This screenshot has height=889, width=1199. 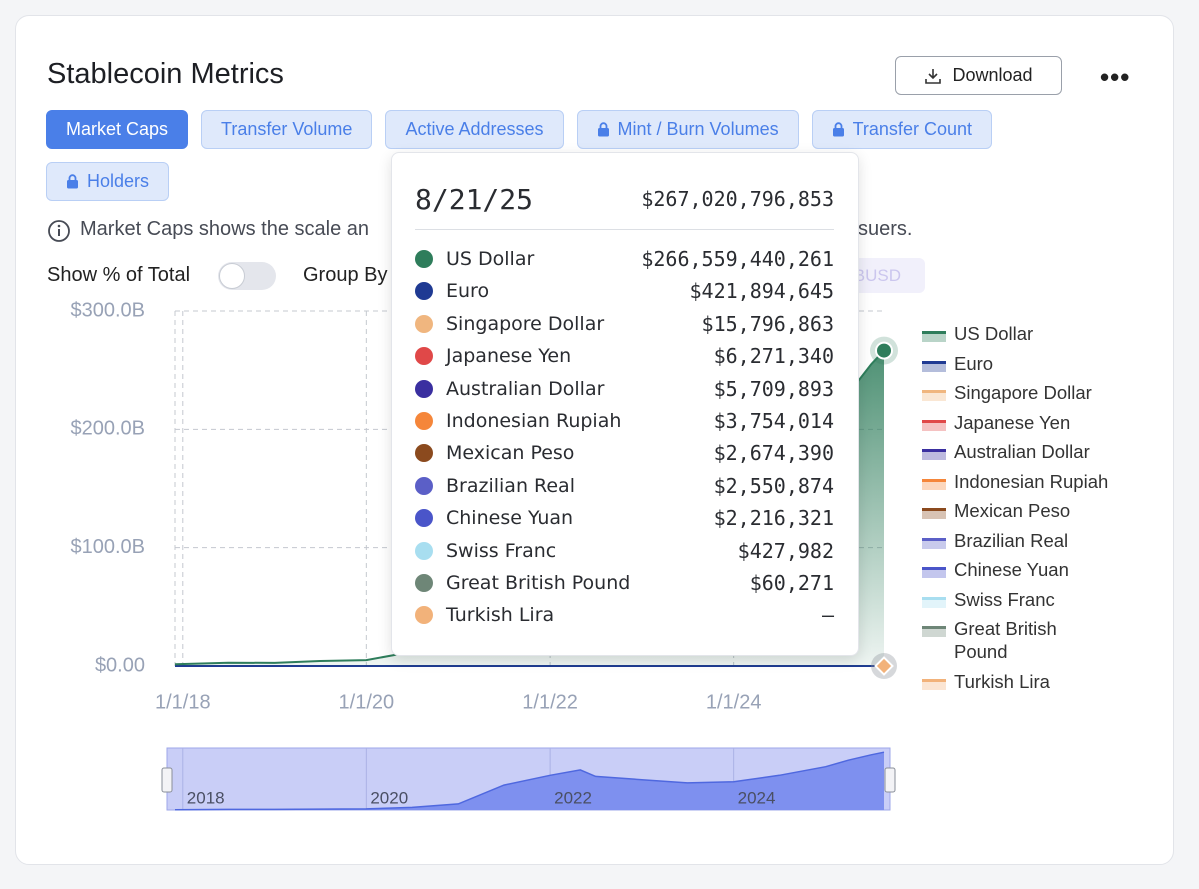 What do you see at coordinates (773, 421) in the screenshot?
I see `tooltip-value: $3,754,014` at bounding box center [773, 421].